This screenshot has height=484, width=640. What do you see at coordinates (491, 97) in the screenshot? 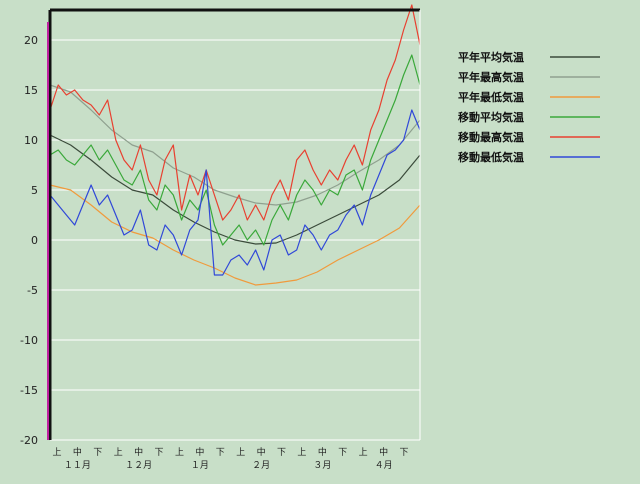
I see `legend-label: 平年最低気温` at bounding box center [491, 97].